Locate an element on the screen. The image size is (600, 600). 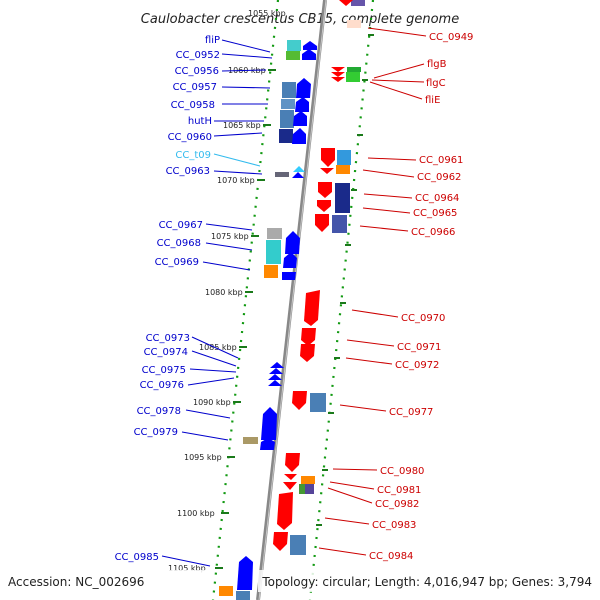
label-hutH: hutH is located at coordinates (200, 121).